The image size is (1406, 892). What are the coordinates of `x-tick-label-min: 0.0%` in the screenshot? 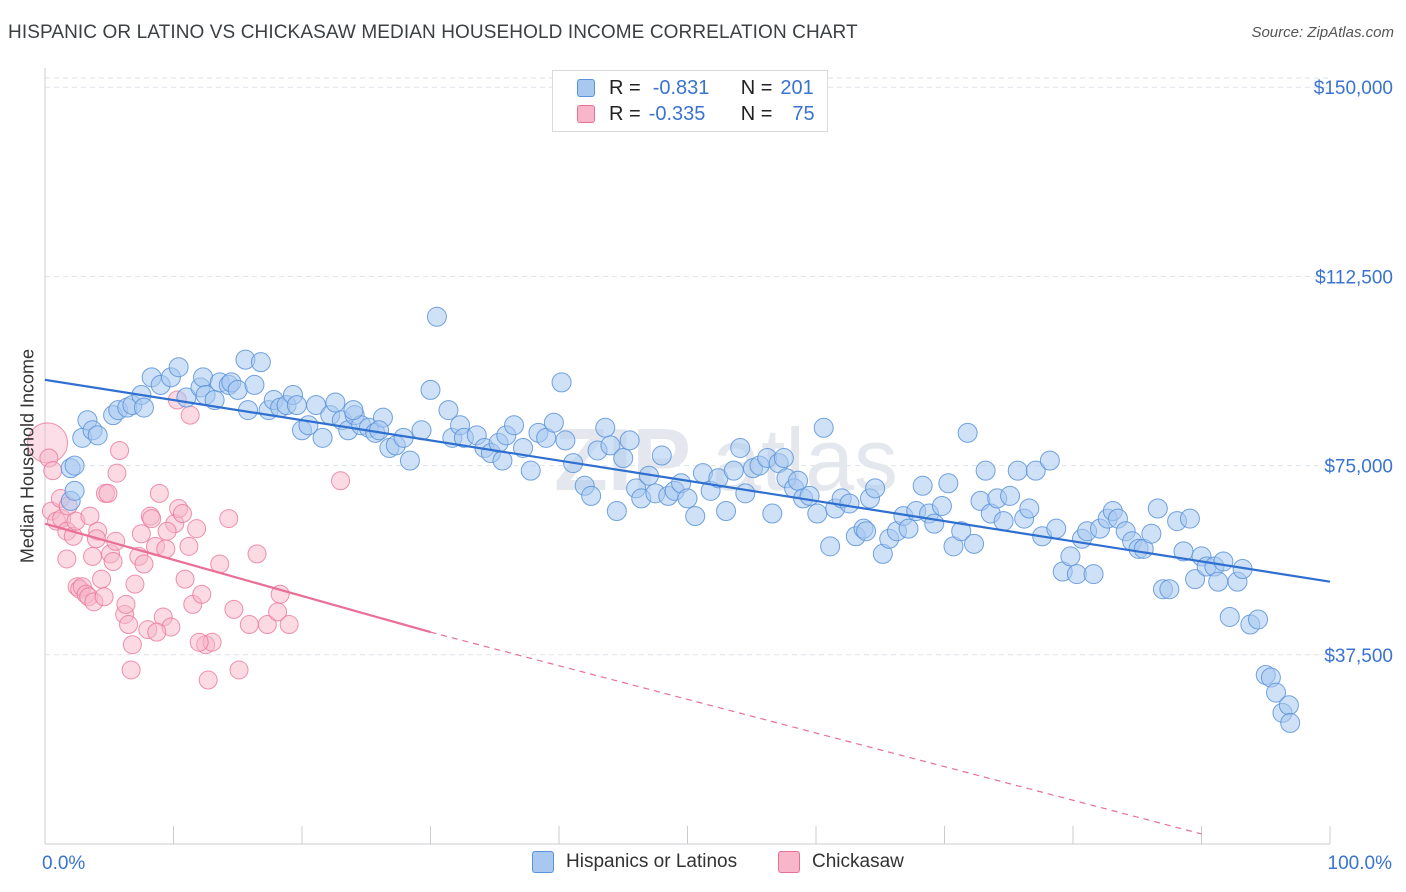 It's located at (64, 863).